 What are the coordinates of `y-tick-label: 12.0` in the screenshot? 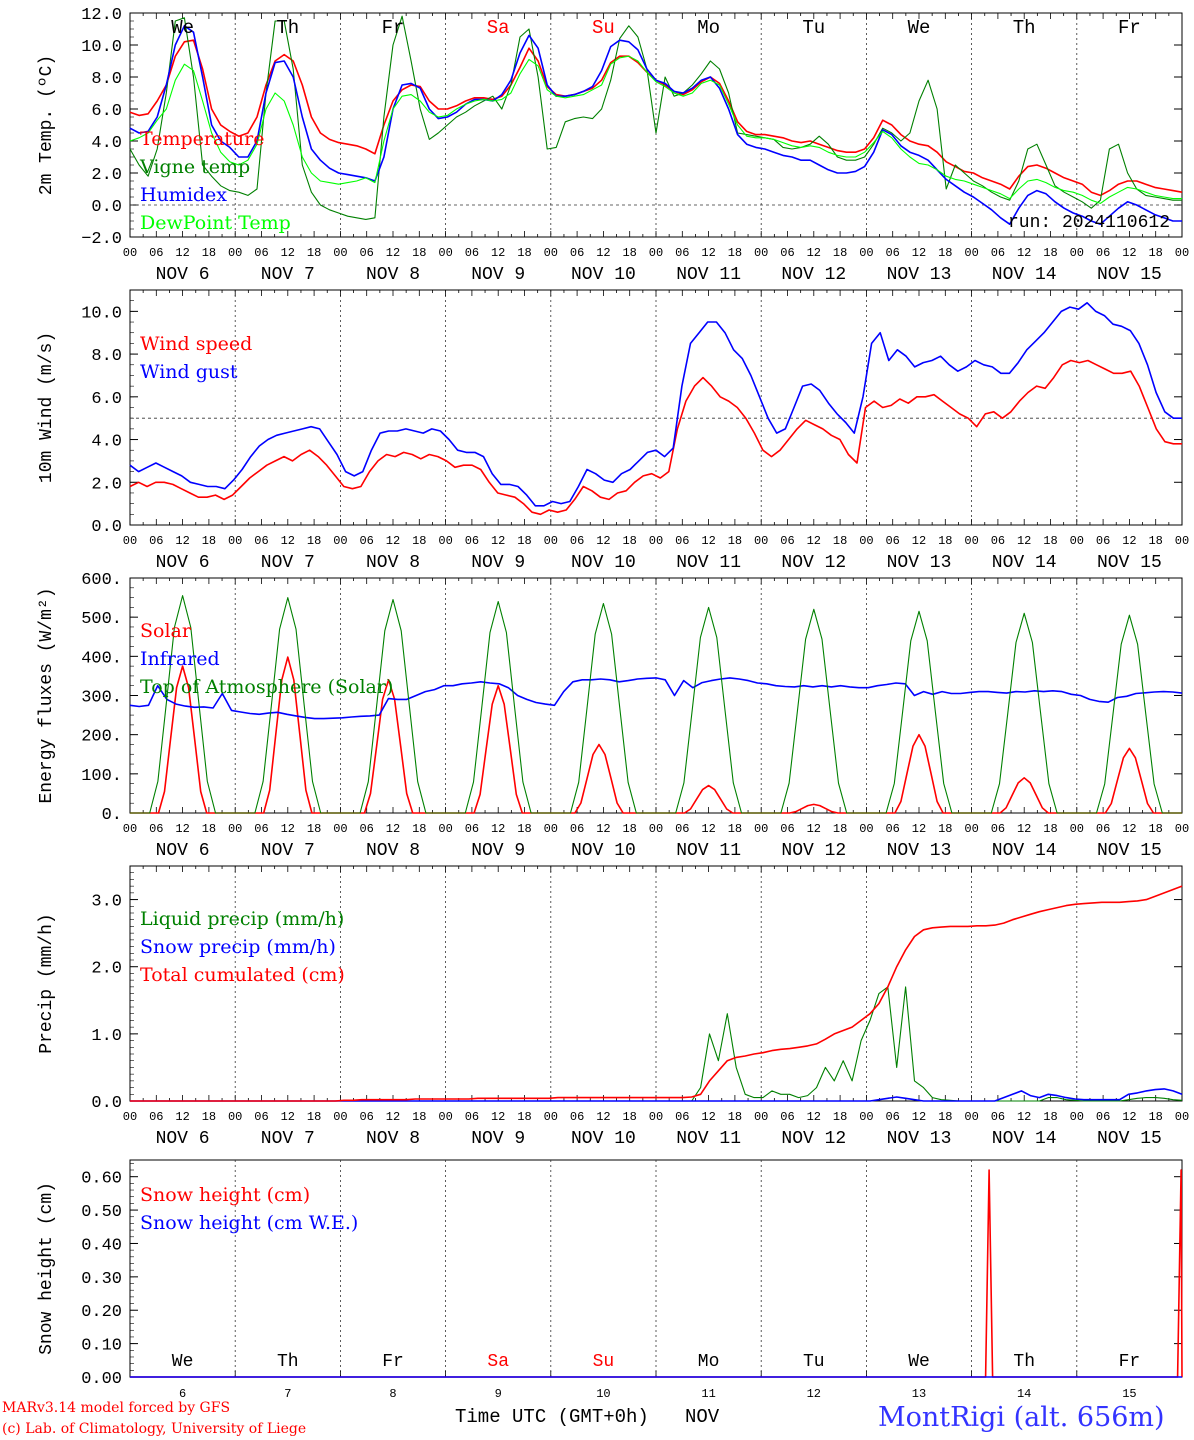 It's located at (101, 15).